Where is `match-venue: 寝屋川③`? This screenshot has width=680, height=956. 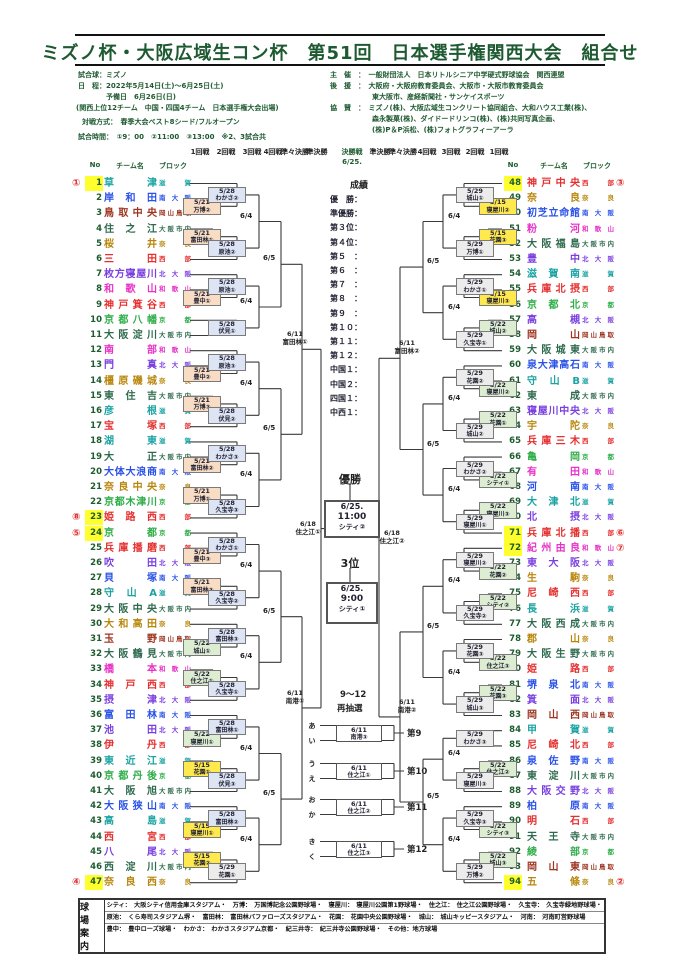 match-venue: 寝屋川③ is located at coordinates (498, 514).